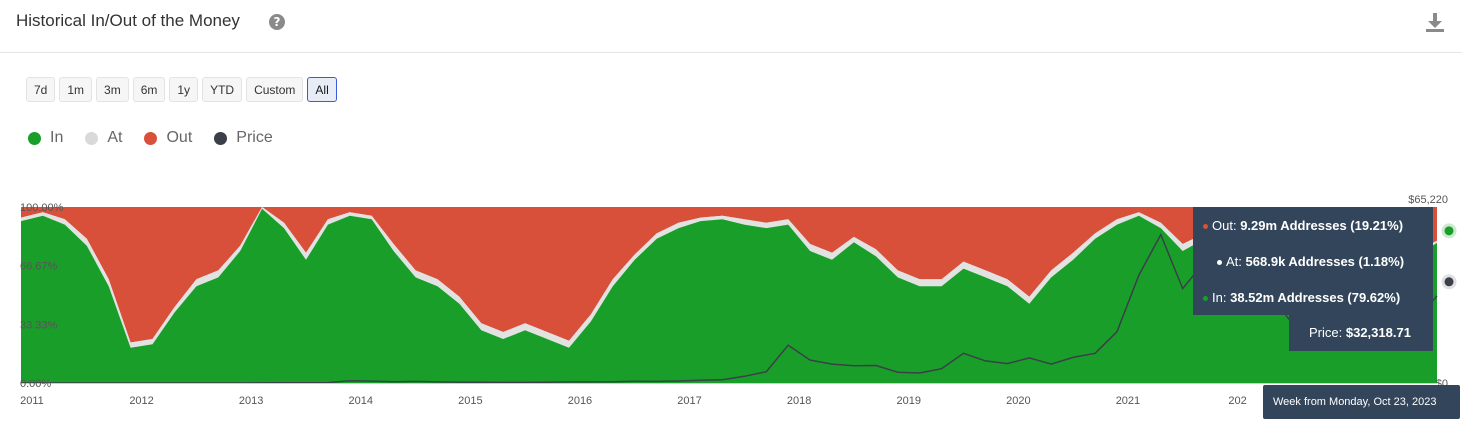 This screenshot has height=423, width=1462. I want to click on range-1m-button: 1m, so click(76, 89).